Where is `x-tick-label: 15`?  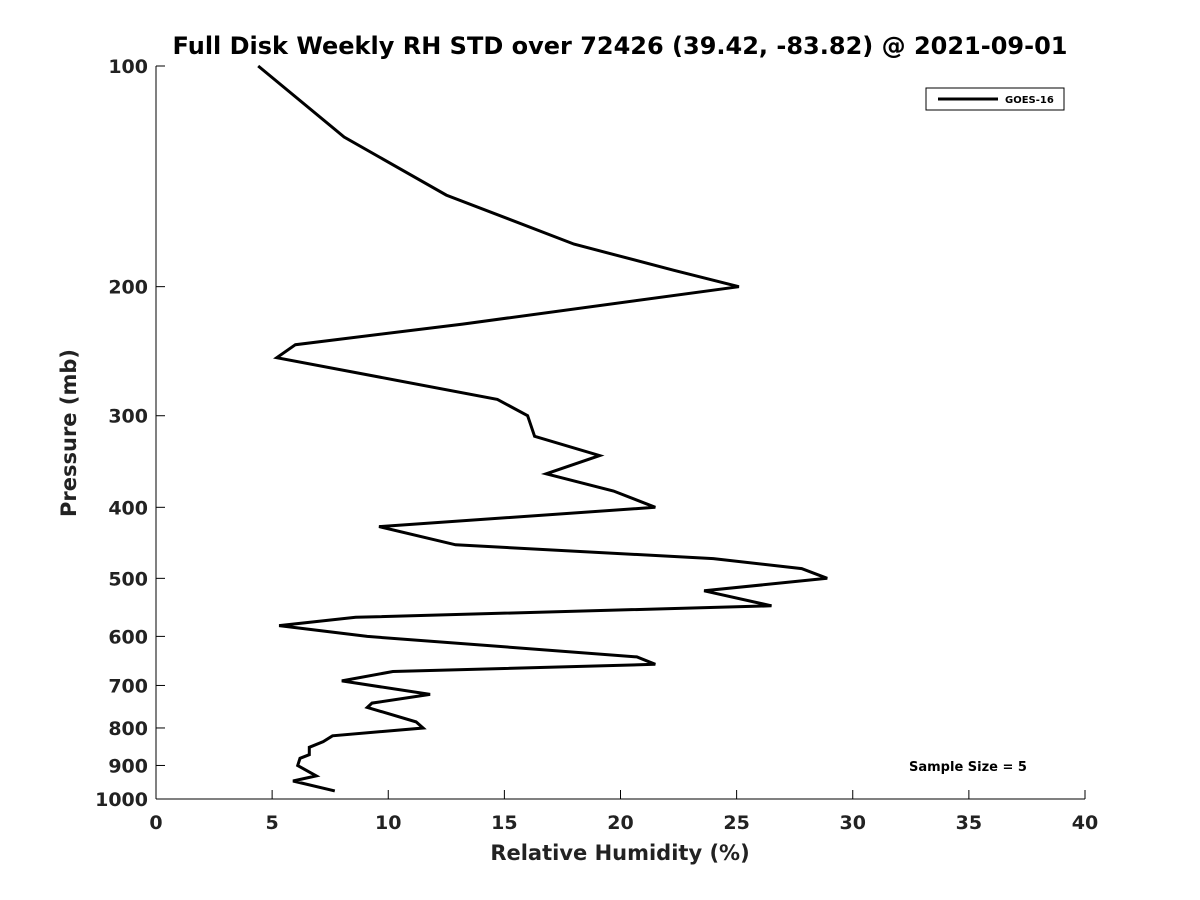 x-tick-label: 15 is located at coordinates (504, 823).